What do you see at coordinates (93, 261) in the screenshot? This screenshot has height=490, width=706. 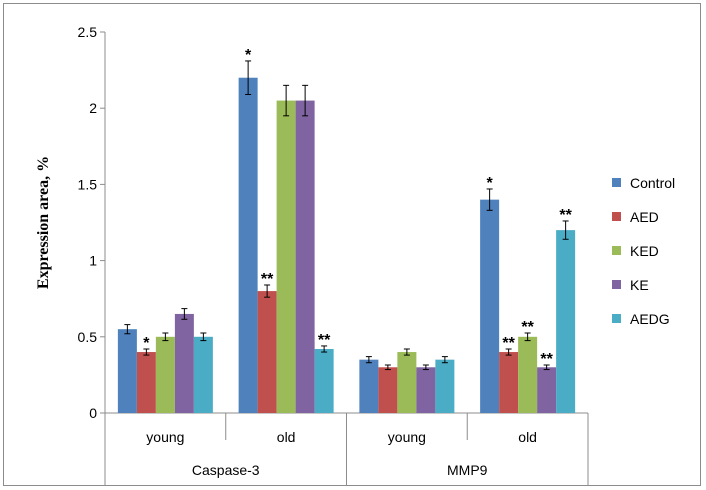 I see `y-tick-label: 1` at bounding box center [93, 261].